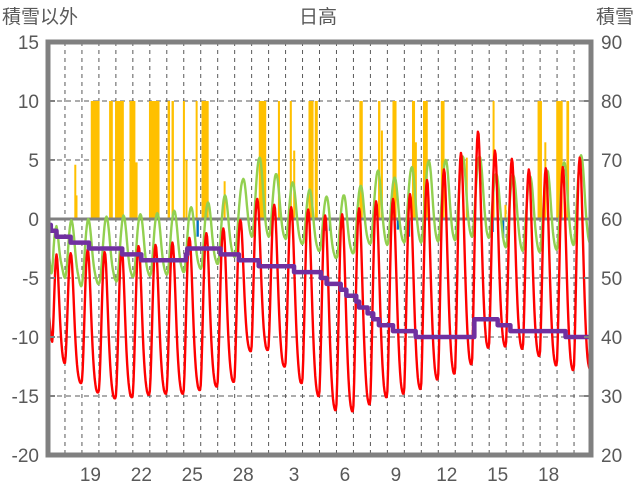 This screenshot has height=501, width=636. I want to click on svg-text: 20, so click(611, 456).